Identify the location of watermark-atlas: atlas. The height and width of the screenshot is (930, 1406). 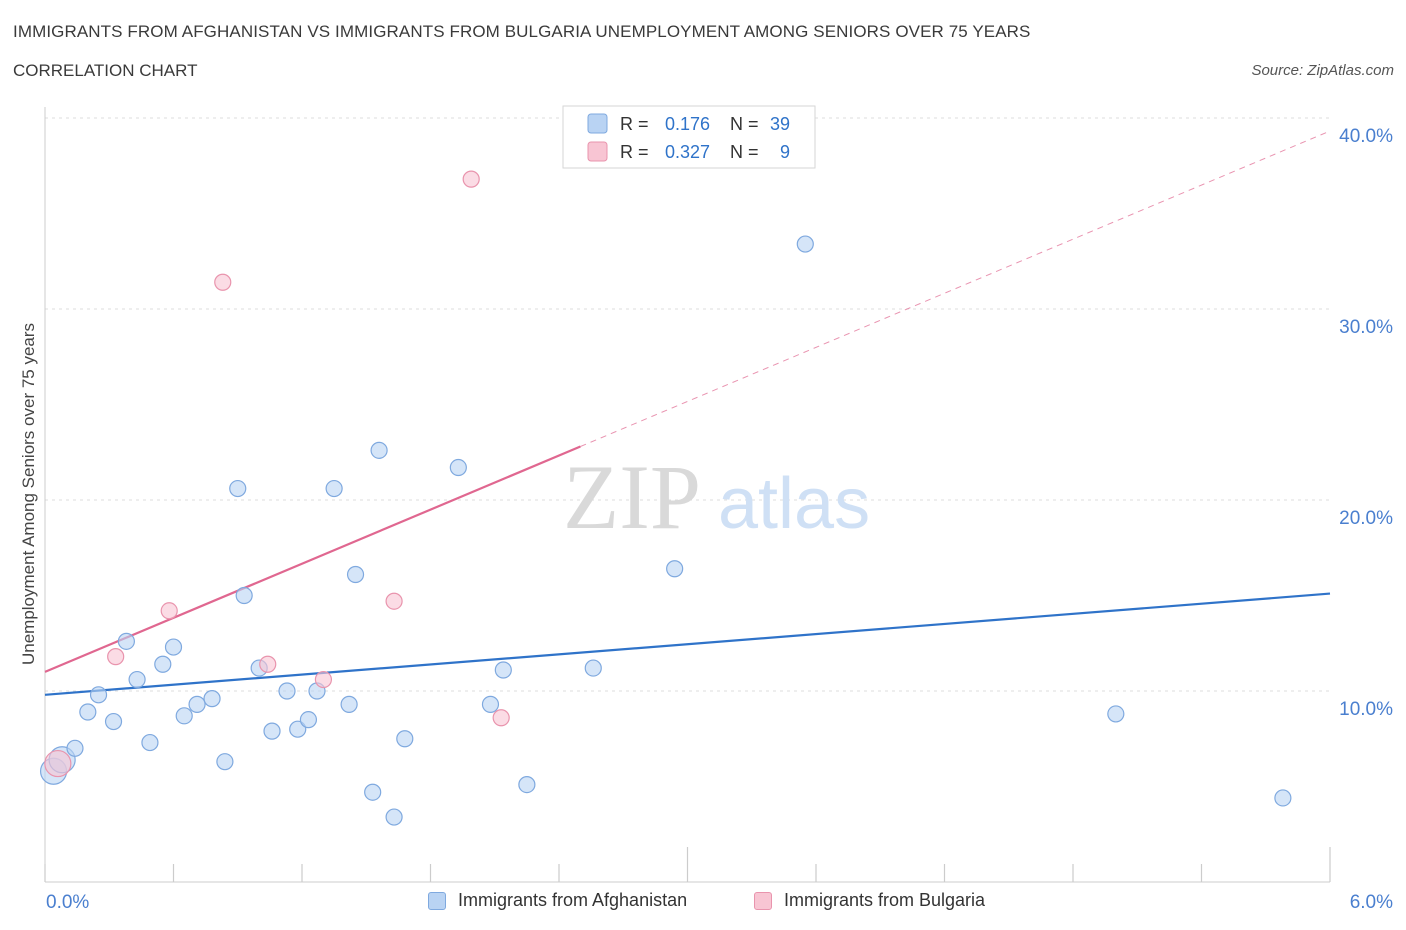
(794, 504).